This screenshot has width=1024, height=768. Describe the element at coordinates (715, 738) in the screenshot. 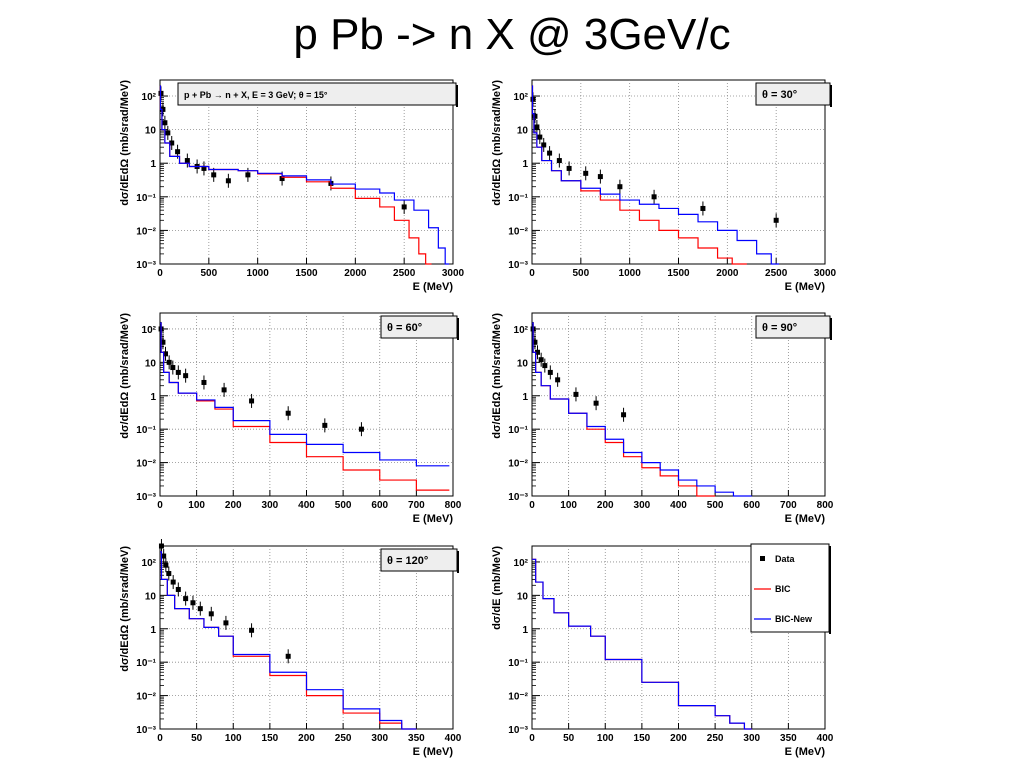

I see `x-tick-label: 250` at that location.